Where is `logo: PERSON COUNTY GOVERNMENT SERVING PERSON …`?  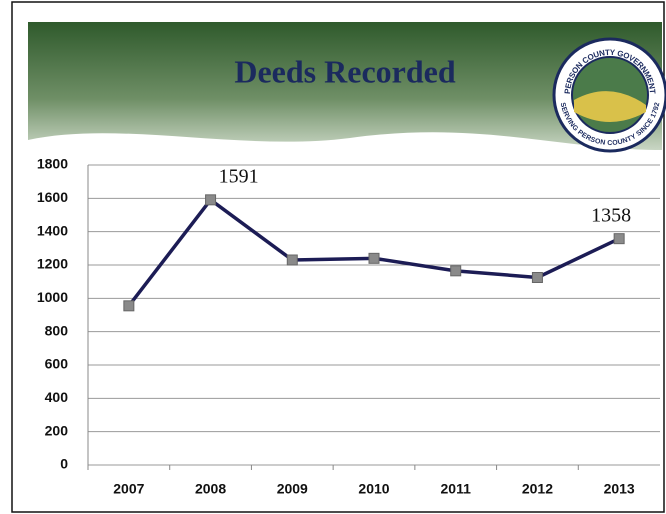 logo: PERSON COUNTY GOVERNMENT SERVING PERSON … is located at coordinates (609, 95).